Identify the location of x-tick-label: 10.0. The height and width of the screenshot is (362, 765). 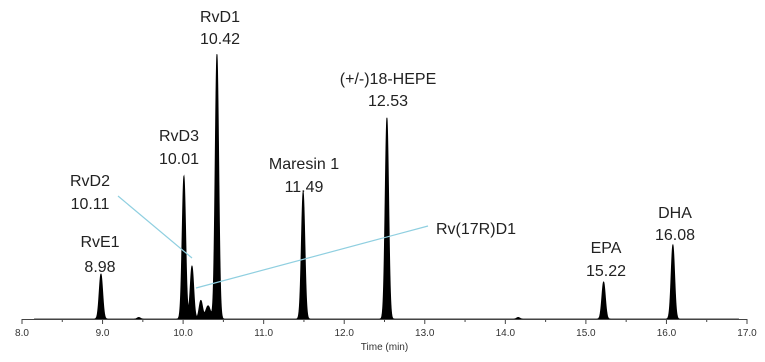
(183, 333).